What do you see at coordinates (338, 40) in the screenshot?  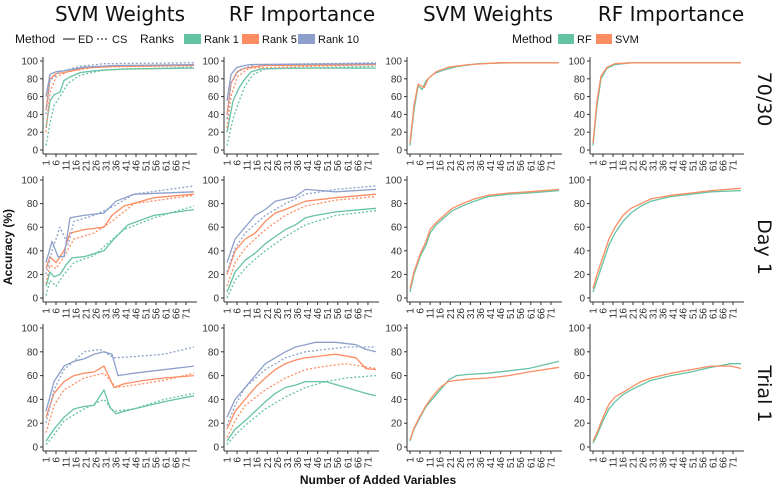 I see `legend-rank10-label: Rank 10` at bounding box center [338, 40].